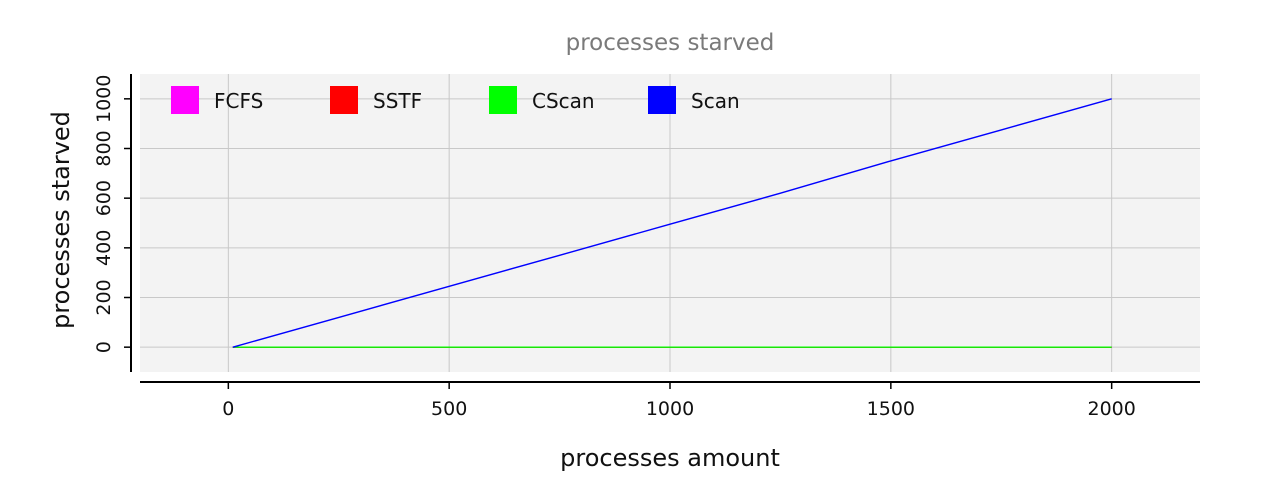  What do you see at coordinates (228, 409) in the screenshot?
I see `x-tick-label: 0` at bounding box center [228, 409].